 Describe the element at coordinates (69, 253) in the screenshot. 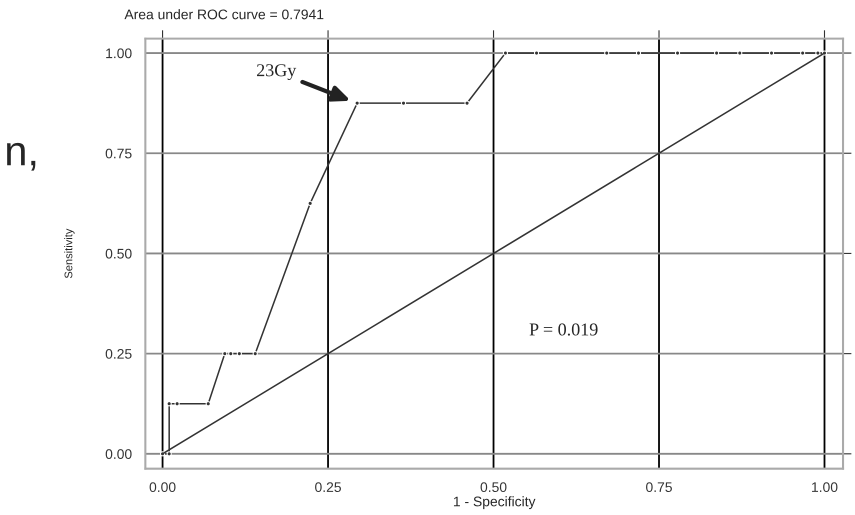

I see `y-axis-title: Sensitivity` at that location.